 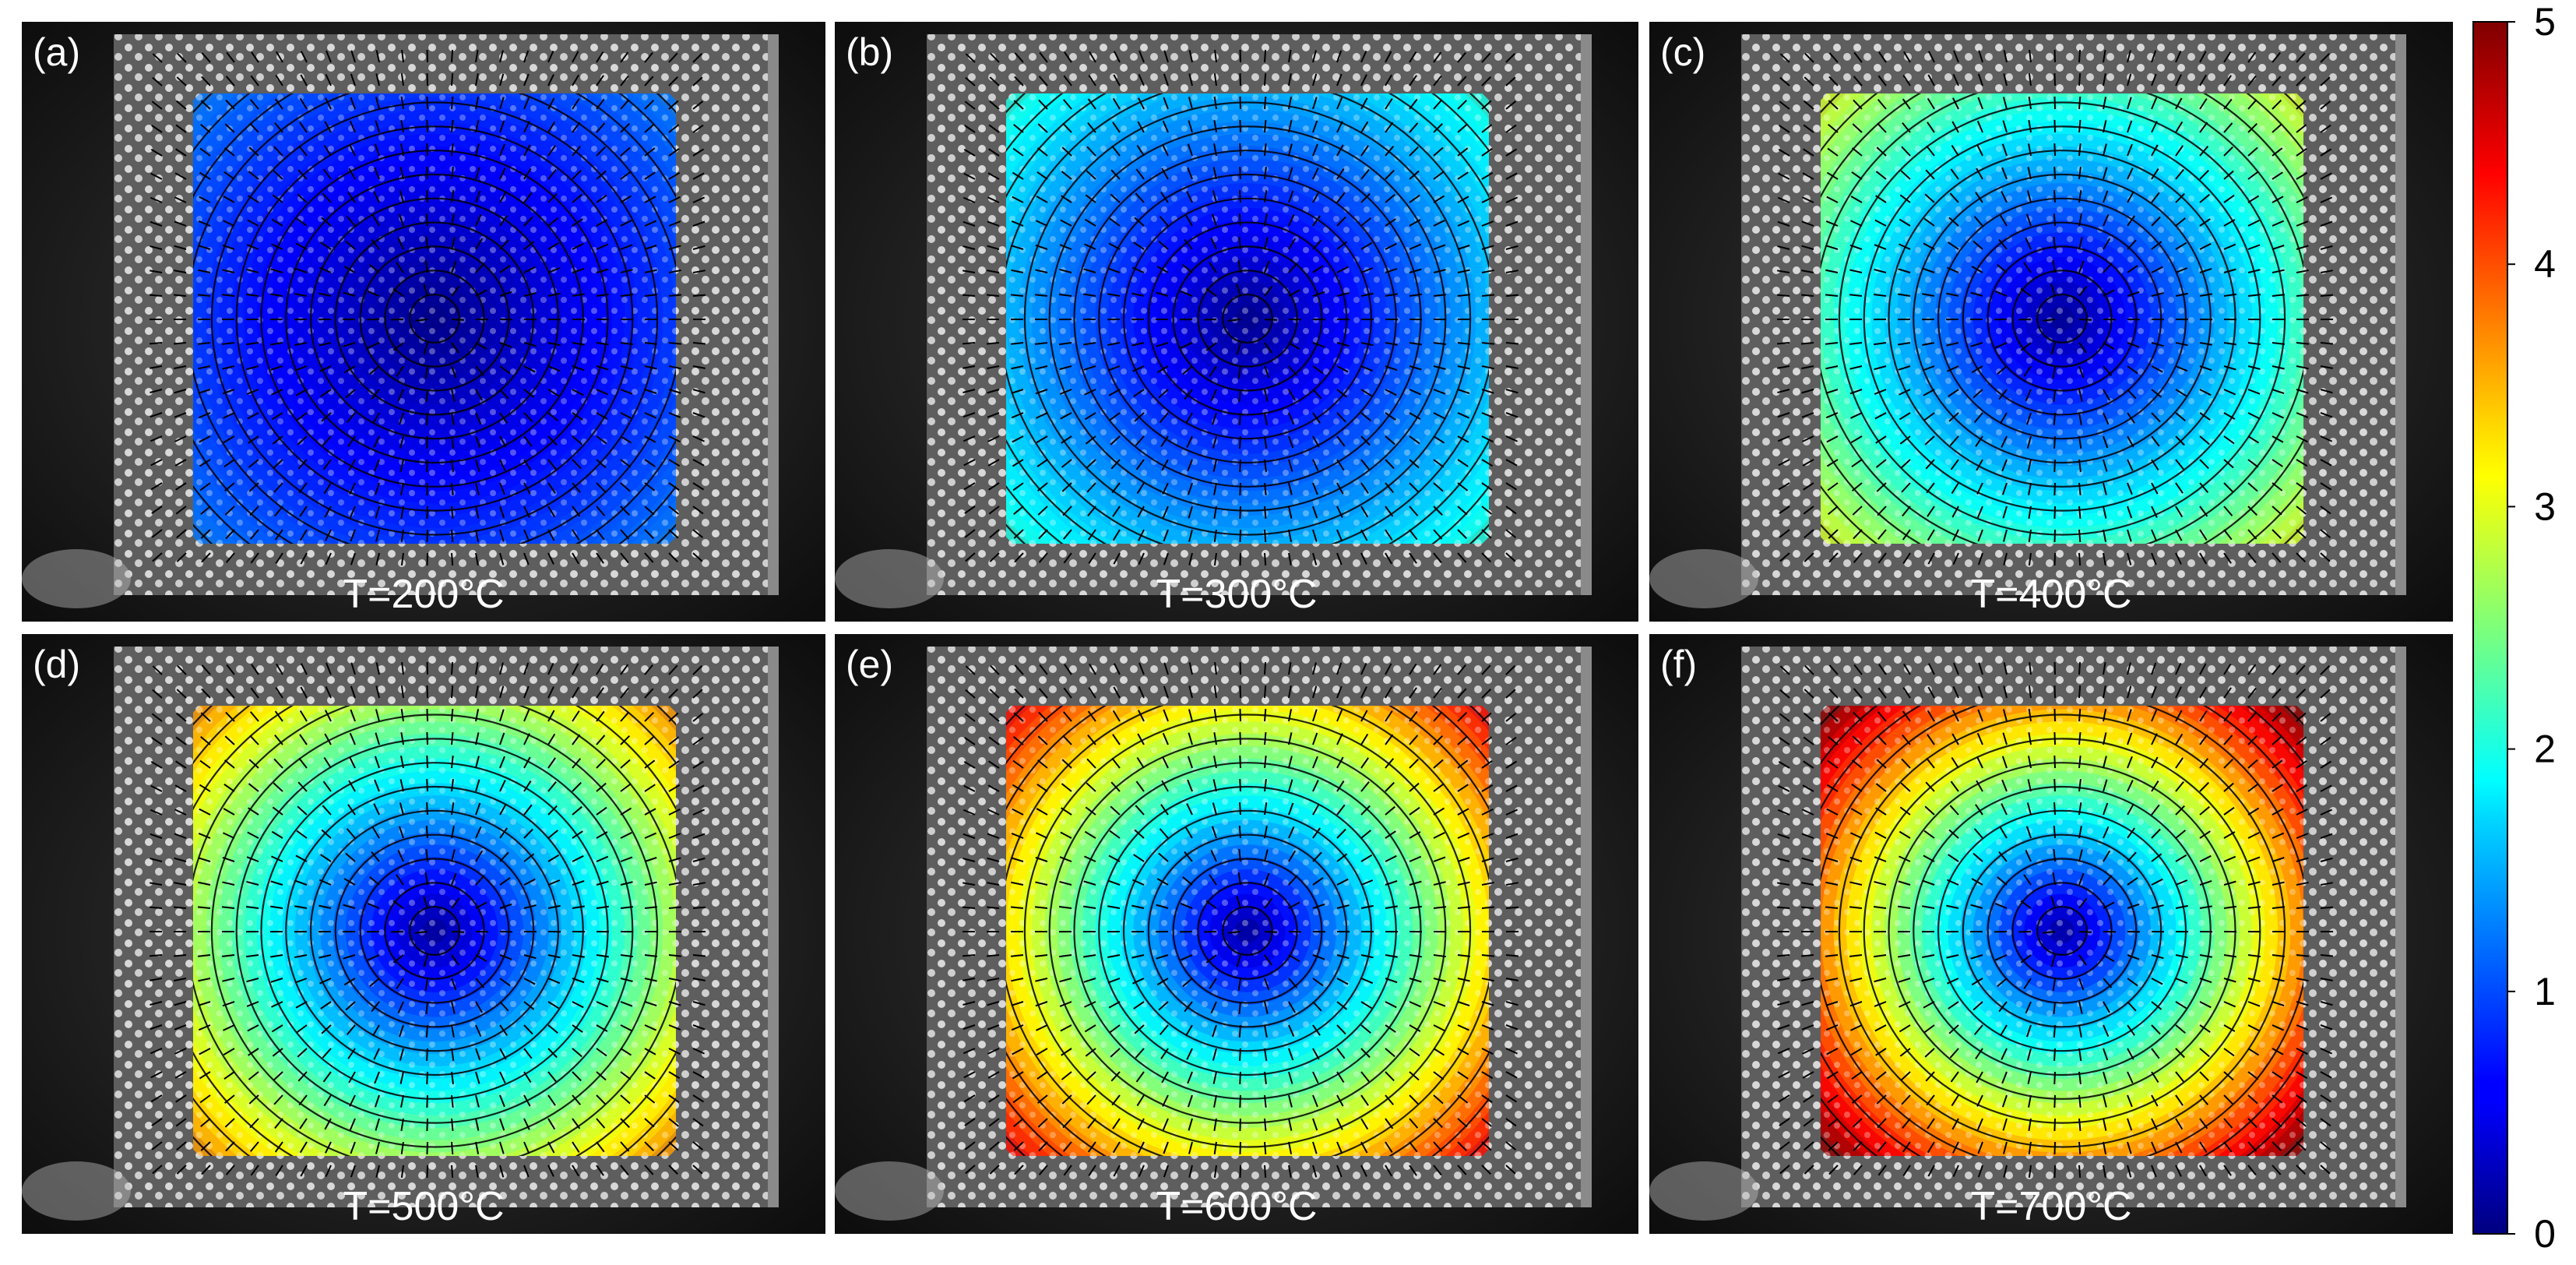 I want to click on colorbar-tick-label: 1, so click(x=2545, y=991).